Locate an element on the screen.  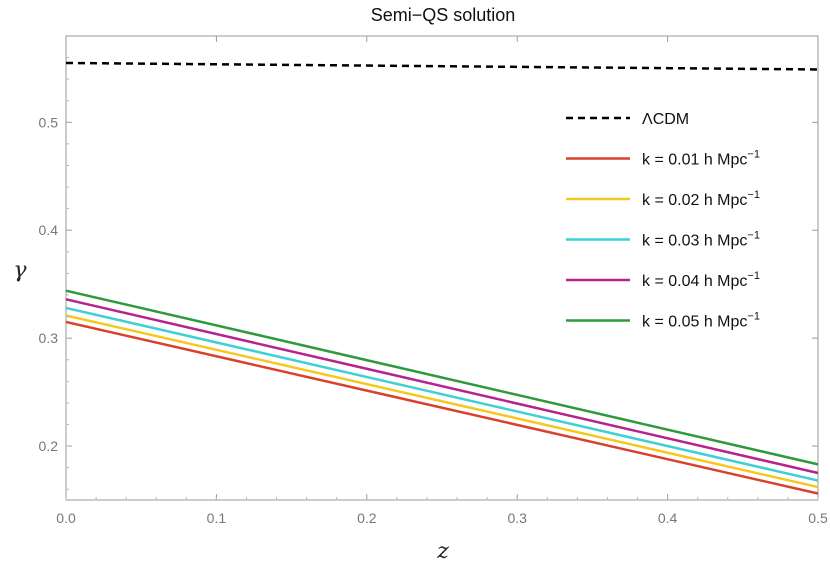
x-tick-label: 0.1 is located at coordinates (217, 518).